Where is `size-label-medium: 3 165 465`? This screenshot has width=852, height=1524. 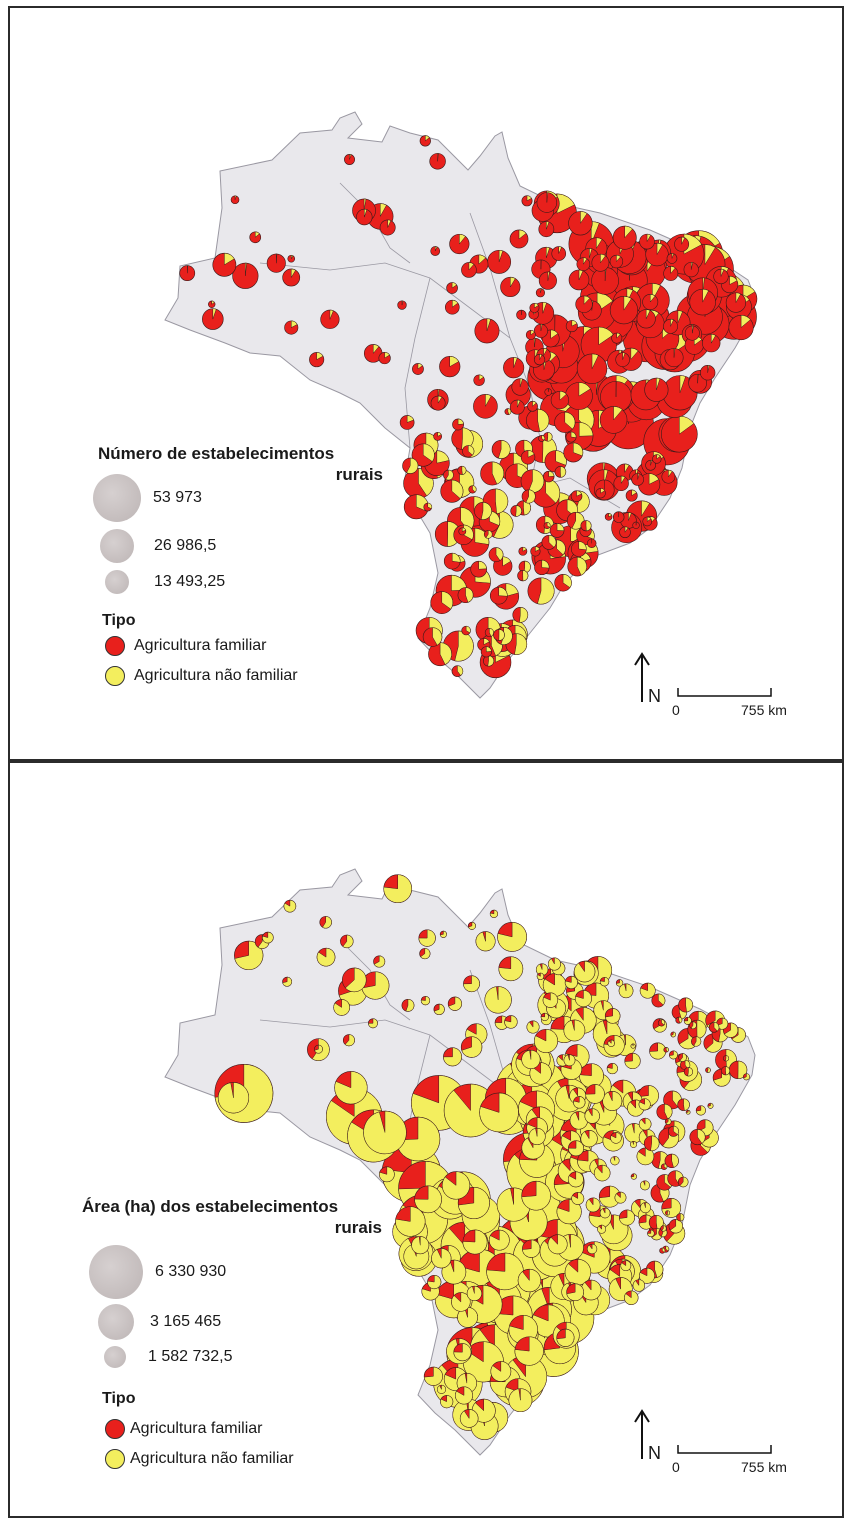 size-label-medium: 3 165 465 is located at coordinates (186, 1321).